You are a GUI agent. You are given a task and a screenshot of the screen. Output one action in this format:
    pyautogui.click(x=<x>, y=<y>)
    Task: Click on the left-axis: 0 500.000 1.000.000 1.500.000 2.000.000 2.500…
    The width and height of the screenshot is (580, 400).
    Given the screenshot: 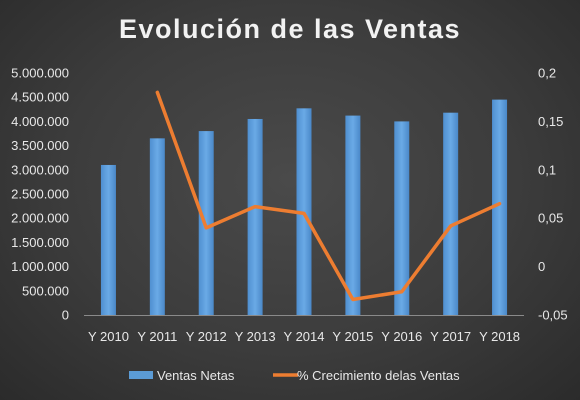 What is the action you would take?
    pyautogui.click(x=40, y=194)
    